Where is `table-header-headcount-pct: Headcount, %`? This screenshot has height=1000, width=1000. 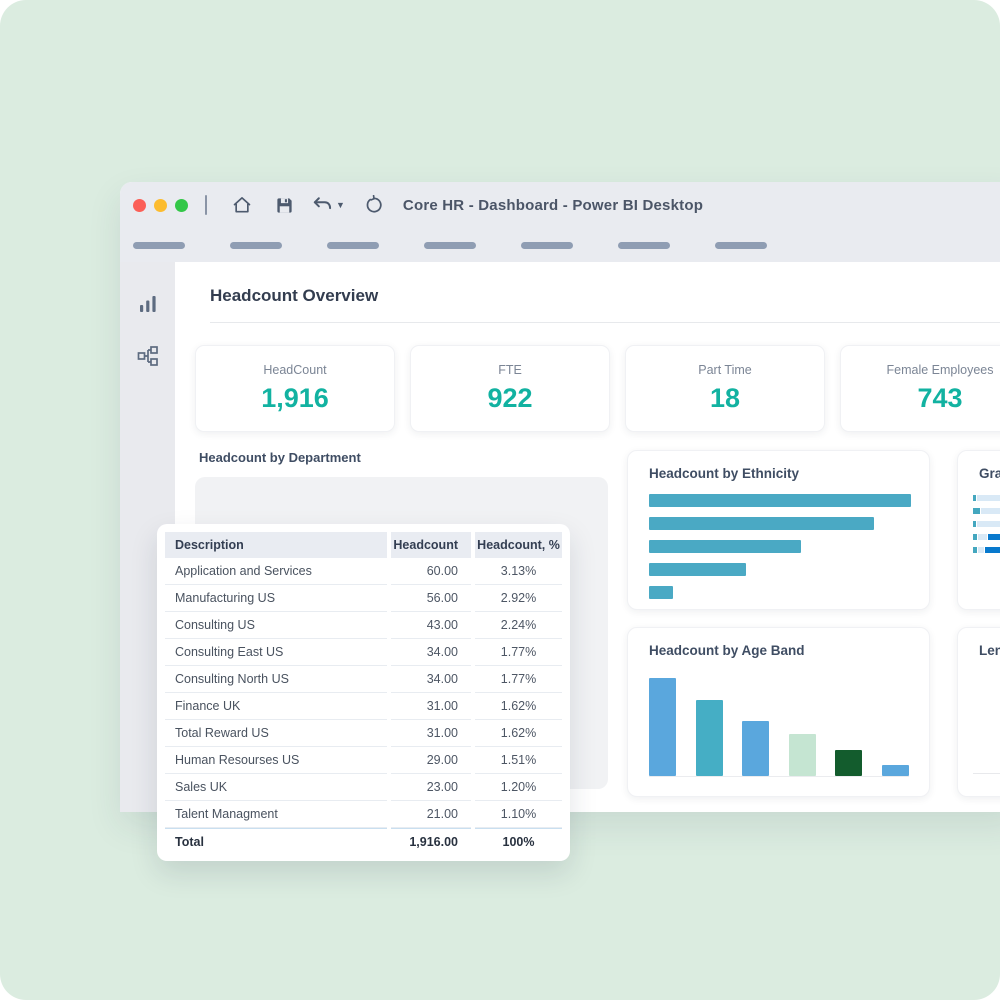 table-header-headcount-pct: Headcount, % is located at coordinates (518, 545).